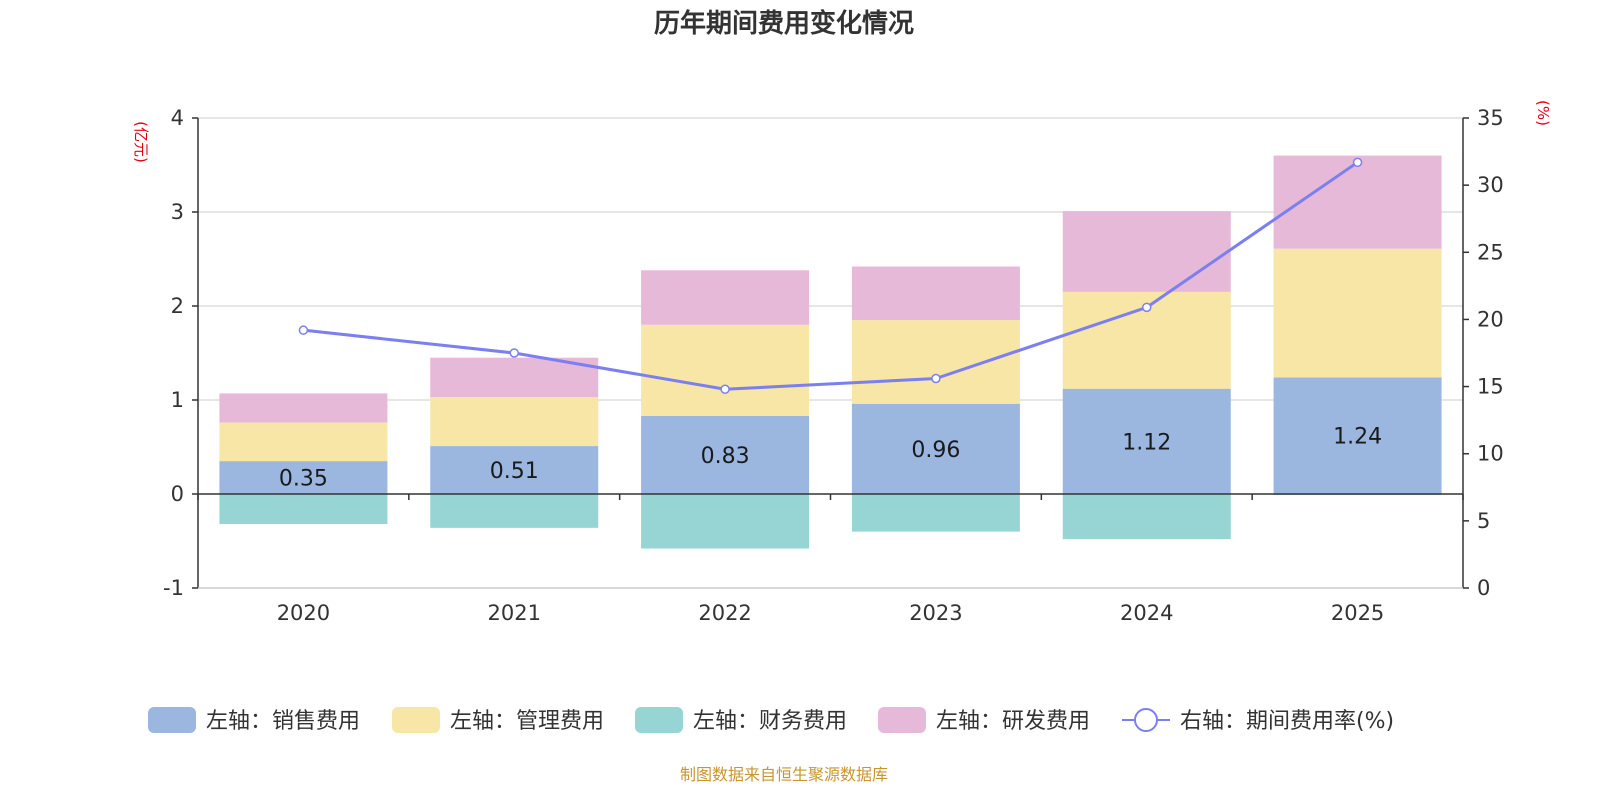 The image size is (1600, 800). What do you see at coordinates (177, 400) in the screenshot?
I see `left-axis-tick-label: 1` at bounding box center [177, 400].